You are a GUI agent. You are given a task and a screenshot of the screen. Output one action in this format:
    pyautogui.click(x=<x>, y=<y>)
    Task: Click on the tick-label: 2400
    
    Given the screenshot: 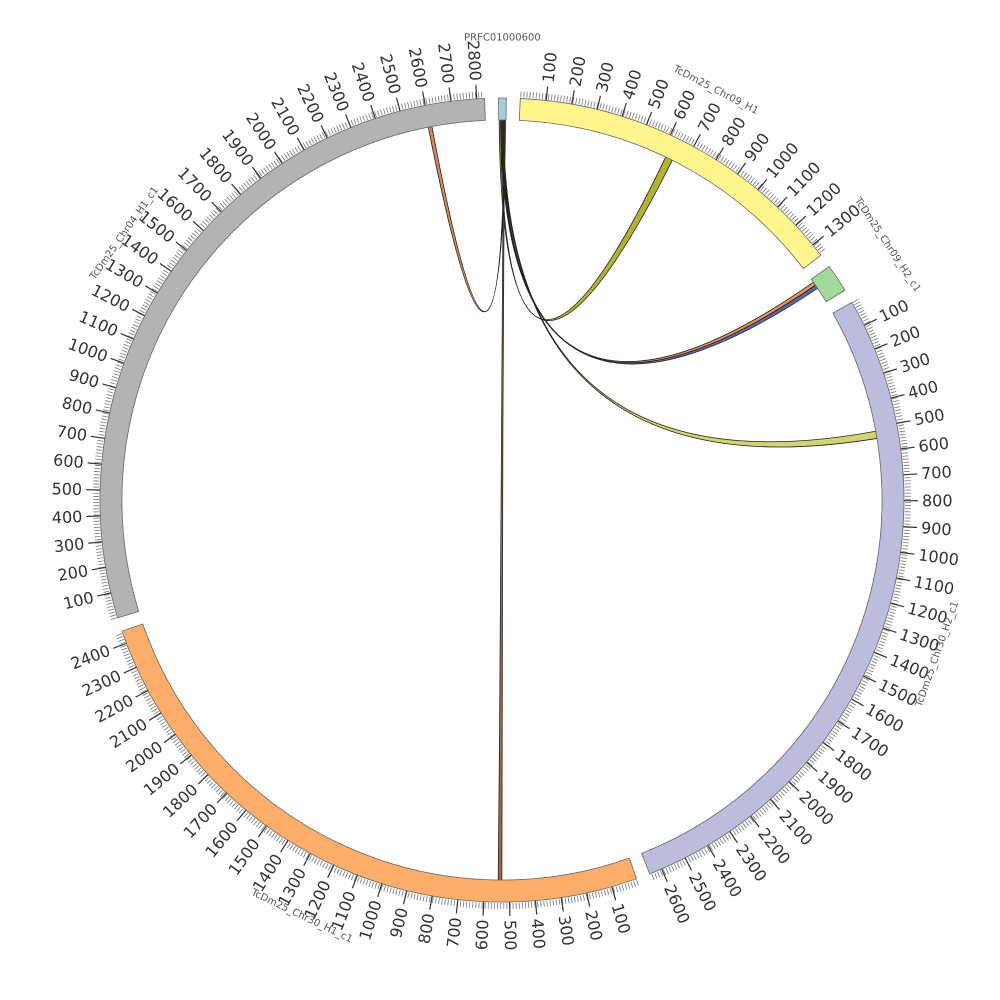 What is the action you would take?
    pyautogui.click(x=90, y=657)
    